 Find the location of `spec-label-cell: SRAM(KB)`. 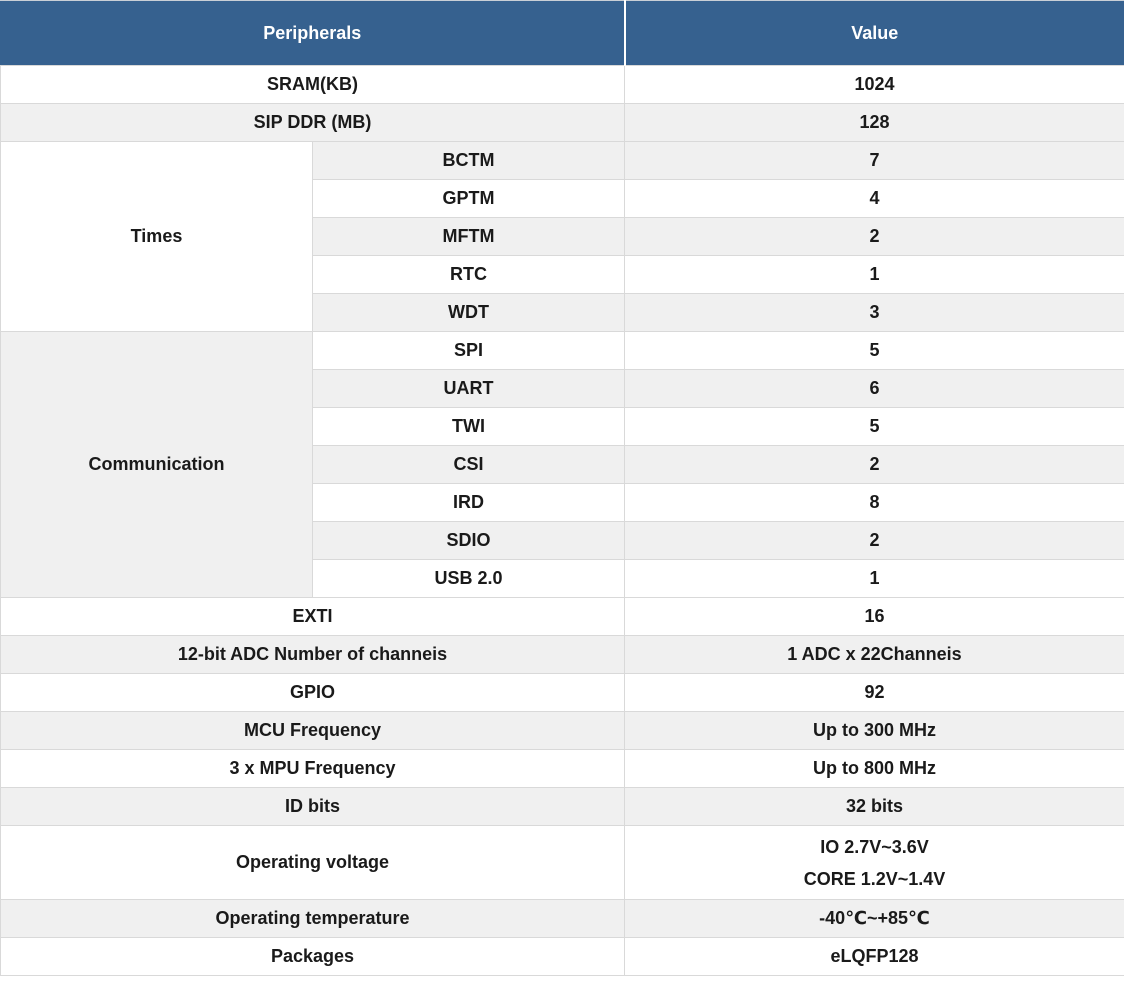

spec-label-cell: SRAM(KB) is located at coordinates (312, 84).